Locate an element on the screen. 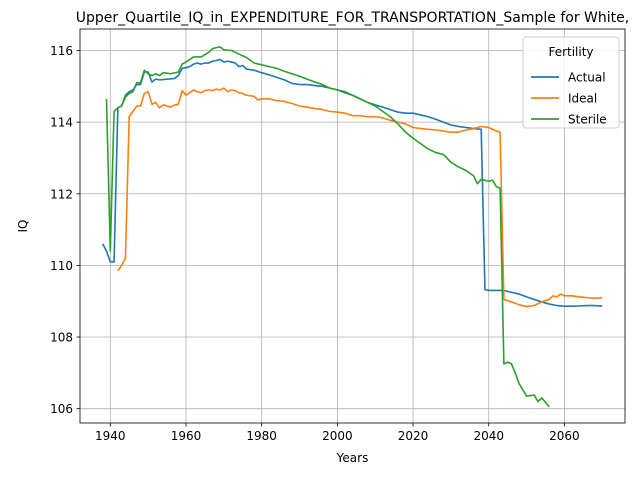 This screenshot has height=480, width=640. x-tick-label: 1960 is located at coordinates (186, 436).